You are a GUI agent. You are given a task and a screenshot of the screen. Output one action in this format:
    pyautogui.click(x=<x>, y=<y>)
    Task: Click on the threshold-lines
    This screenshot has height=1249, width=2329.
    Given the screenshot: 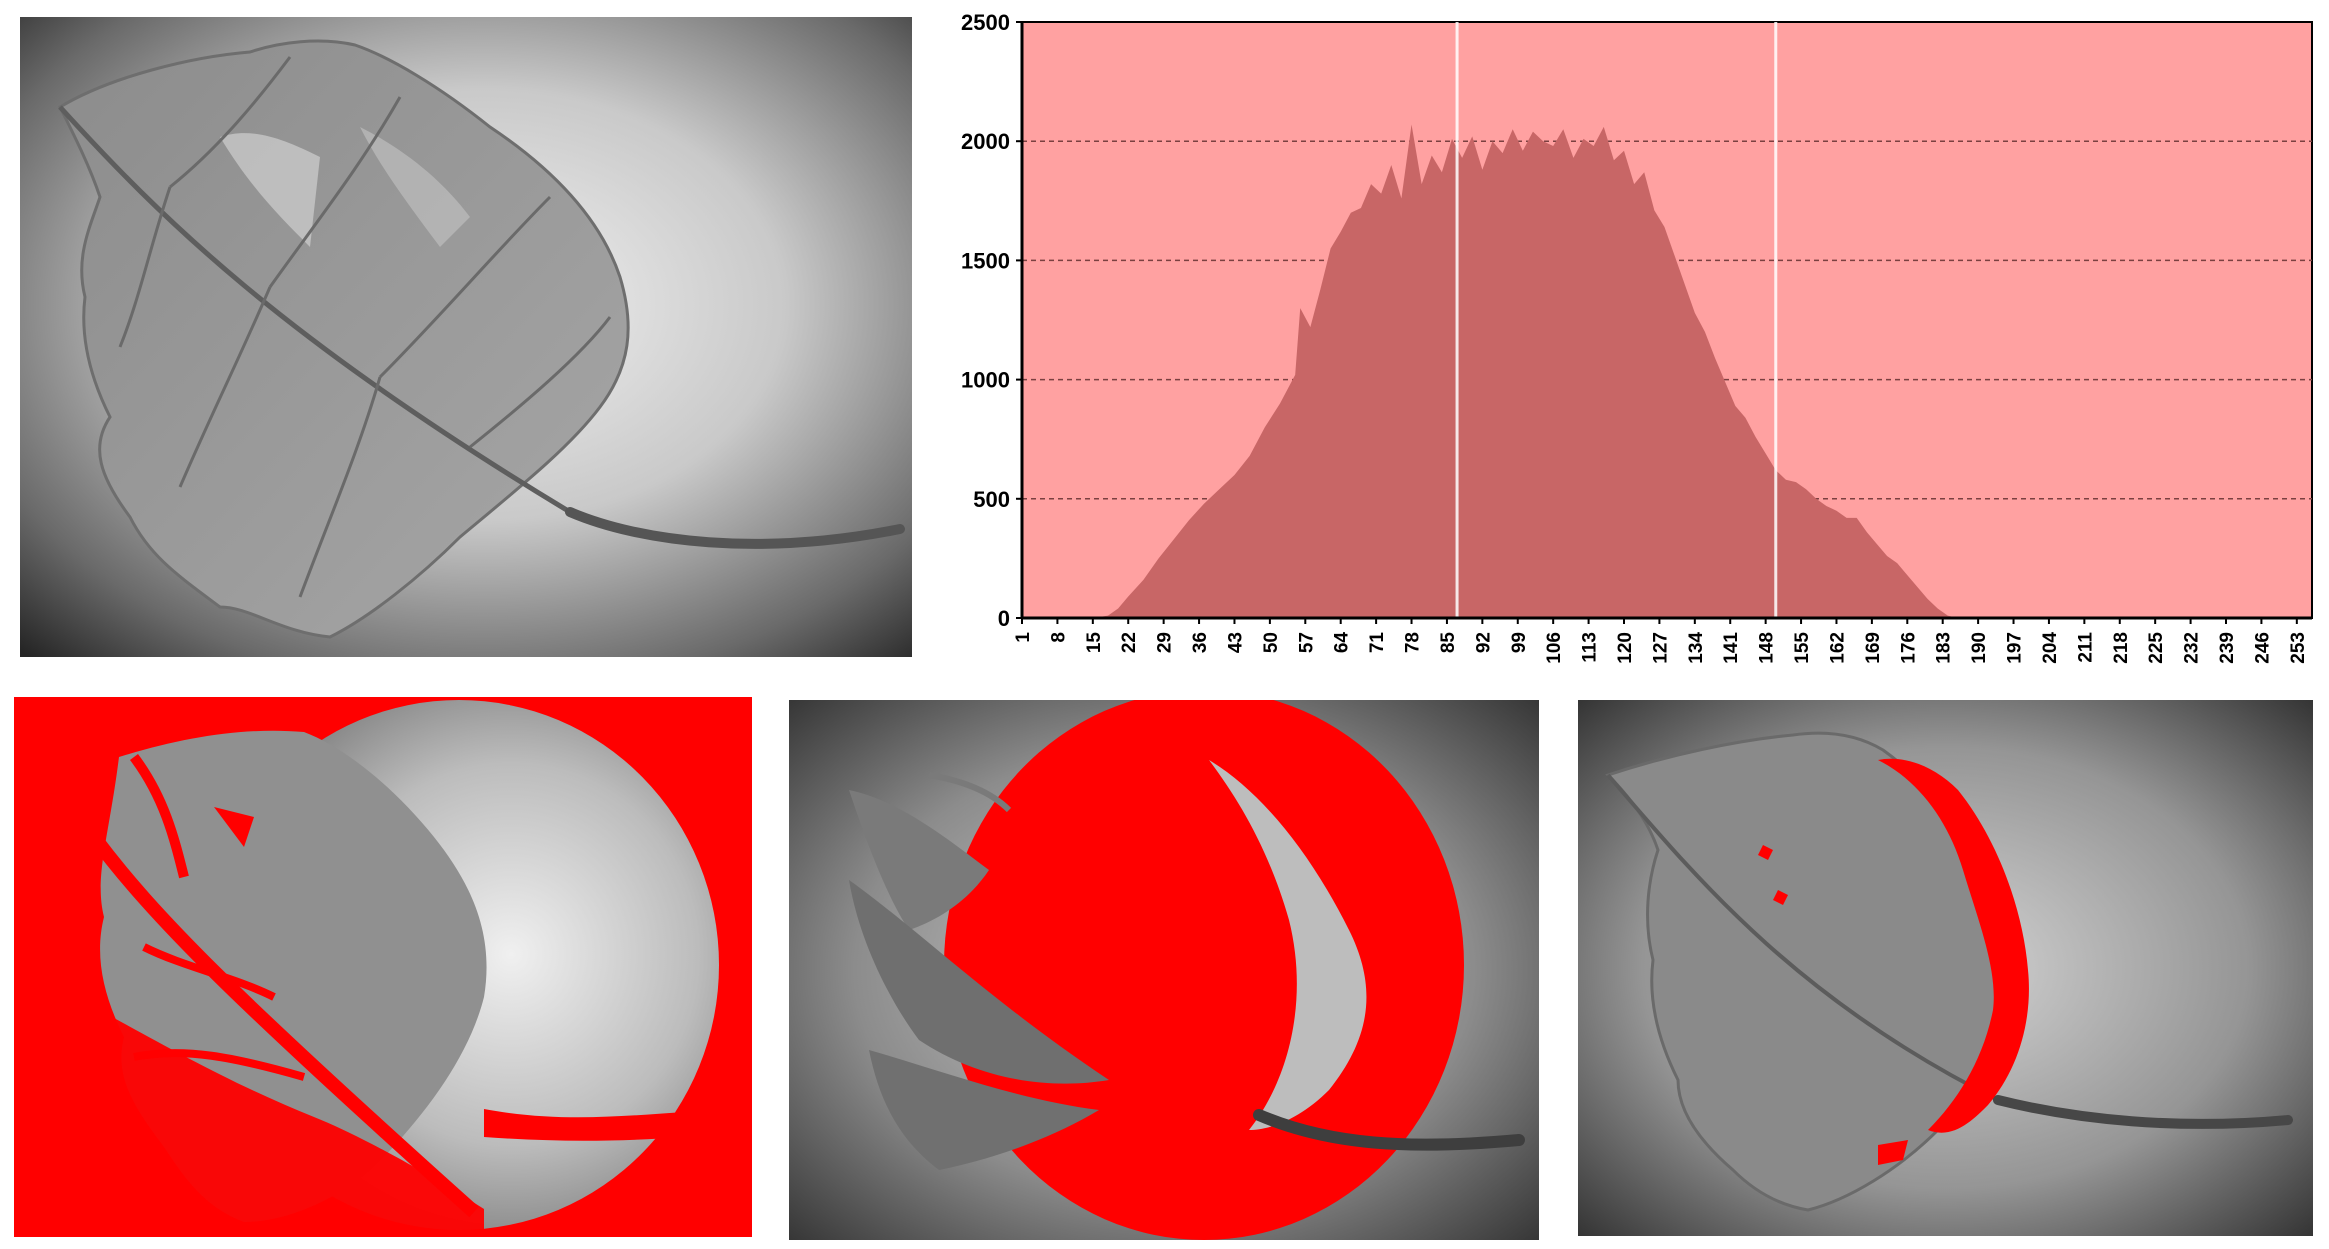 What is the action you would take?
    pyautogui.click(x=1616, y=320)
    